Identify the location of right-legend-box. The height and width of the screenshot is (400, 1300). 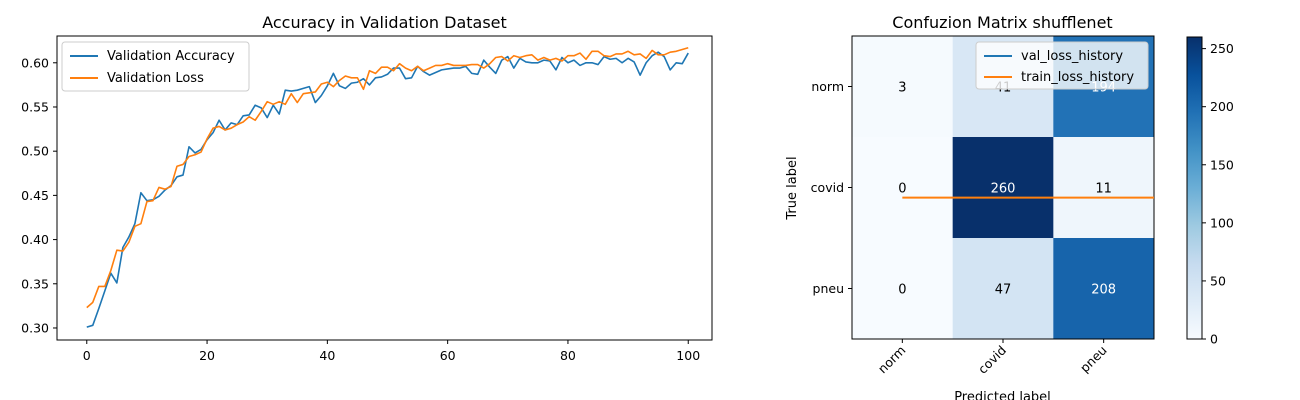
(1062, 65).